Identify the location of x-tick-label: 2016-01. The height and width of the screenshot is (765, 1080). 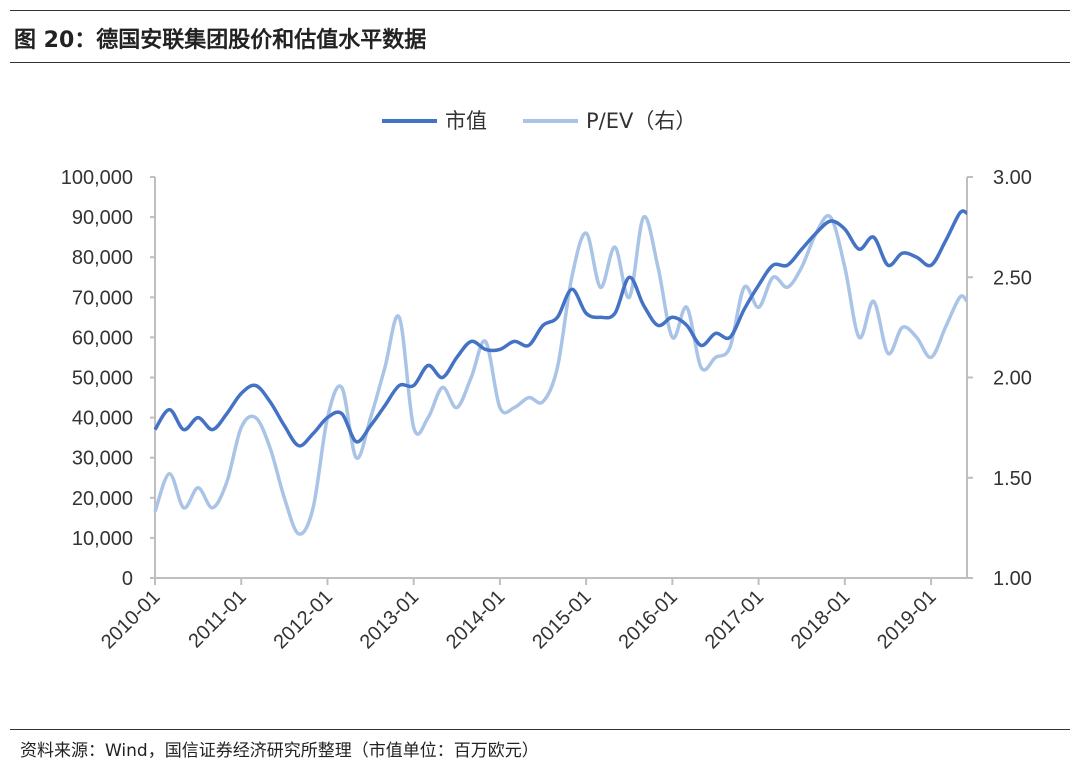
(647, 619).